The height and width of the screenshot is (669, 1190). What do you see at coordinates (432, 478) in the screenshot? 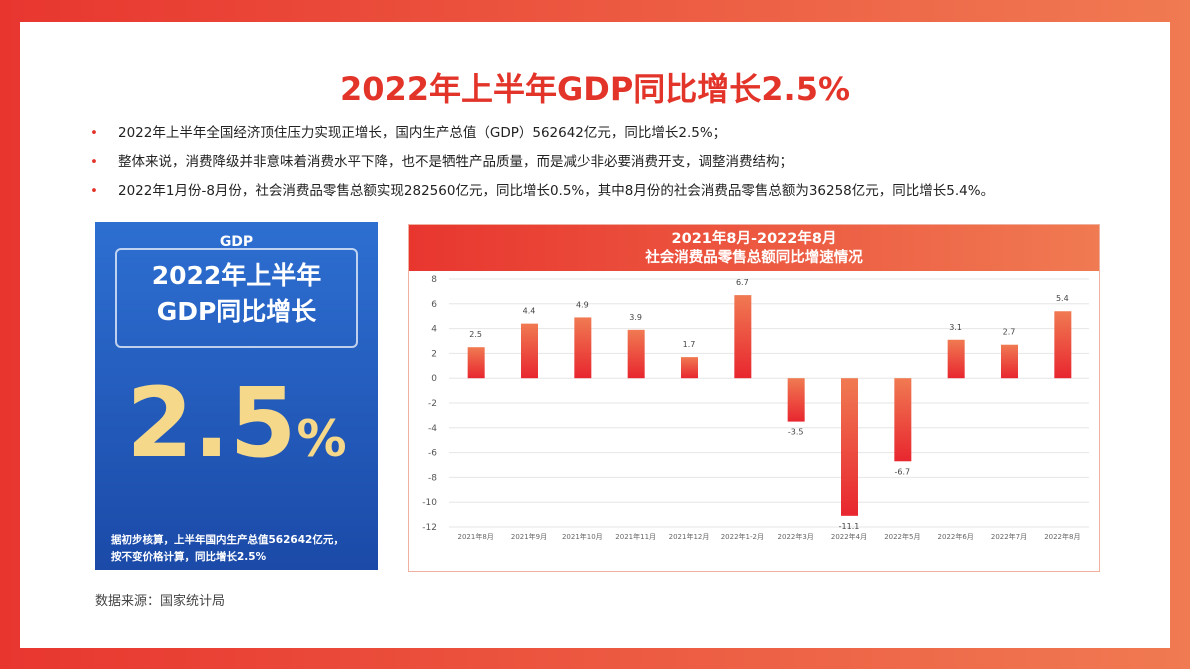
I see `y-tick-label: -8` at bounding box center [432, 478].